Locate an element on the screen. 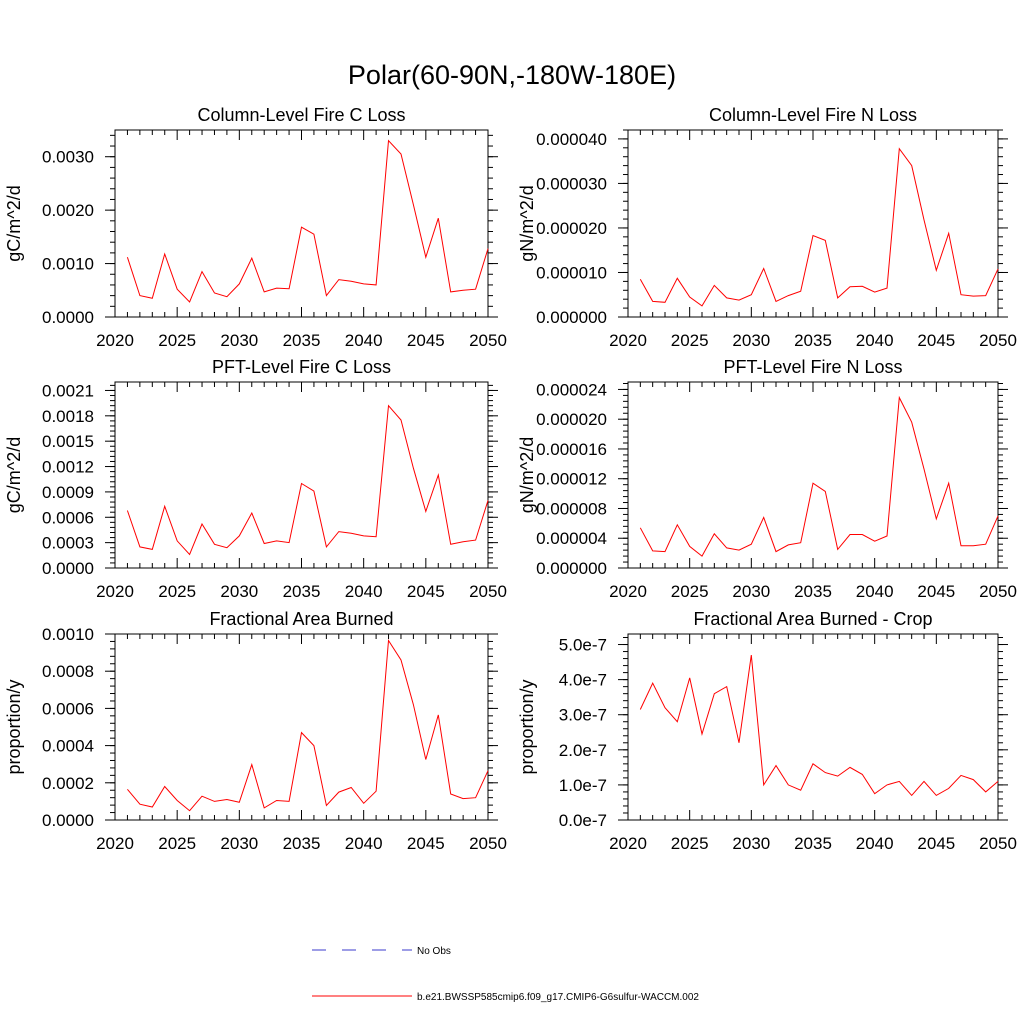 The width and height of the screenshot is (1024, 1024). legend-label-no-obs: No Obs is located at coordinates (434, 951).